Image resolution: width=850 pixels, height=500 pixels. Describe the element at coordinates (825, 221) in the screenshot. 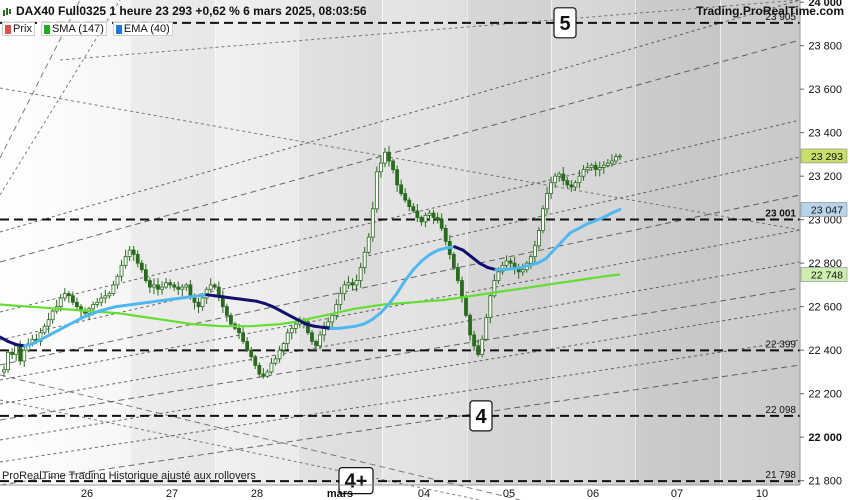

I see `y-tick-label: 23 000` at that location.